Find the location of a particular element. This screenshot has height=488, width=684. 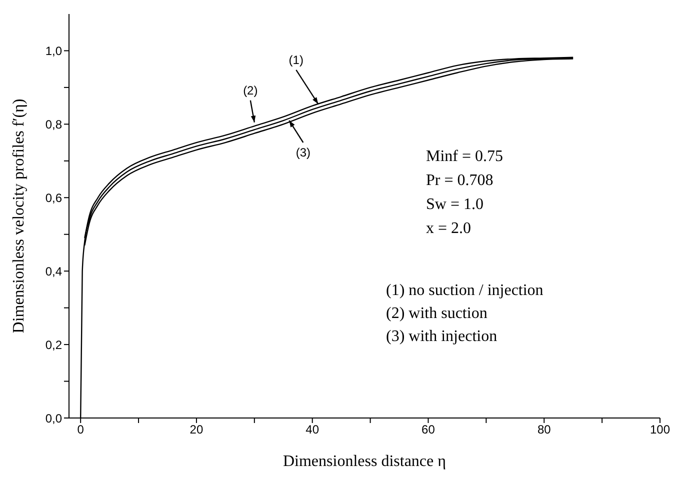

x-axis-title: Dimensionless distance η is located at coordinates (364, 461).